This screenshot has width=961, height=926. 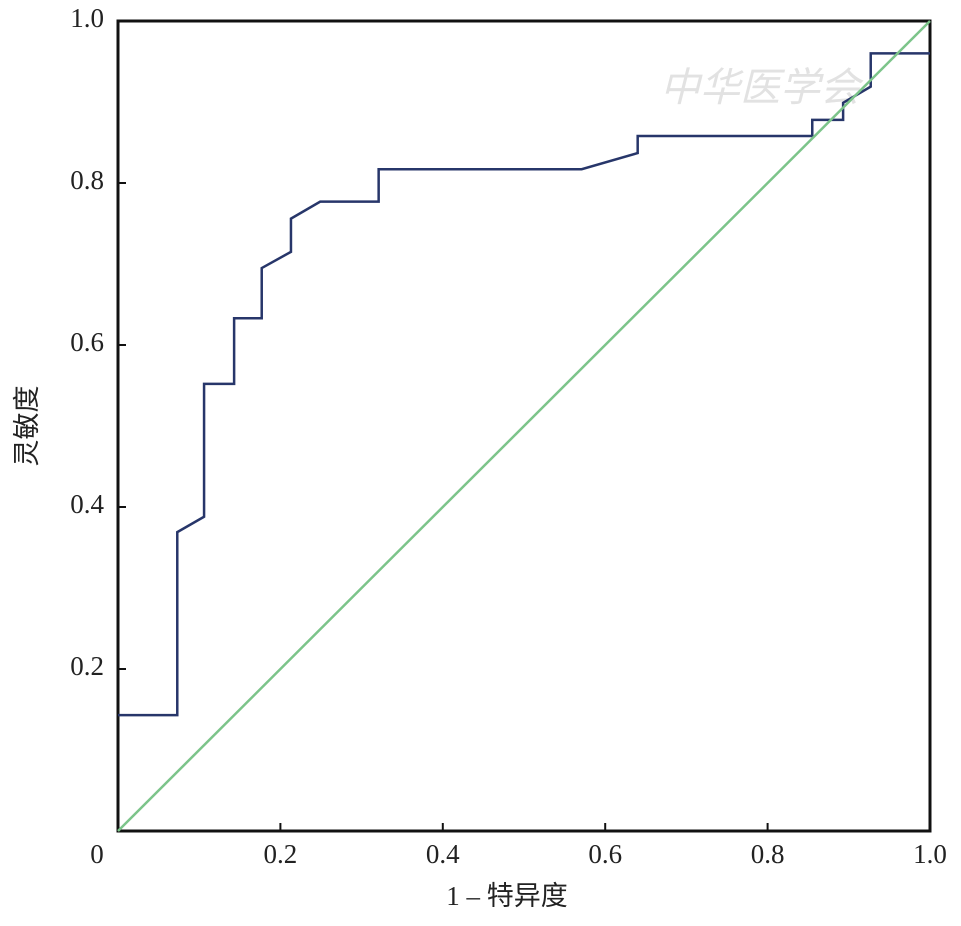 I want to click on y-tick-label: 0.2, so click(x=87, y=666).